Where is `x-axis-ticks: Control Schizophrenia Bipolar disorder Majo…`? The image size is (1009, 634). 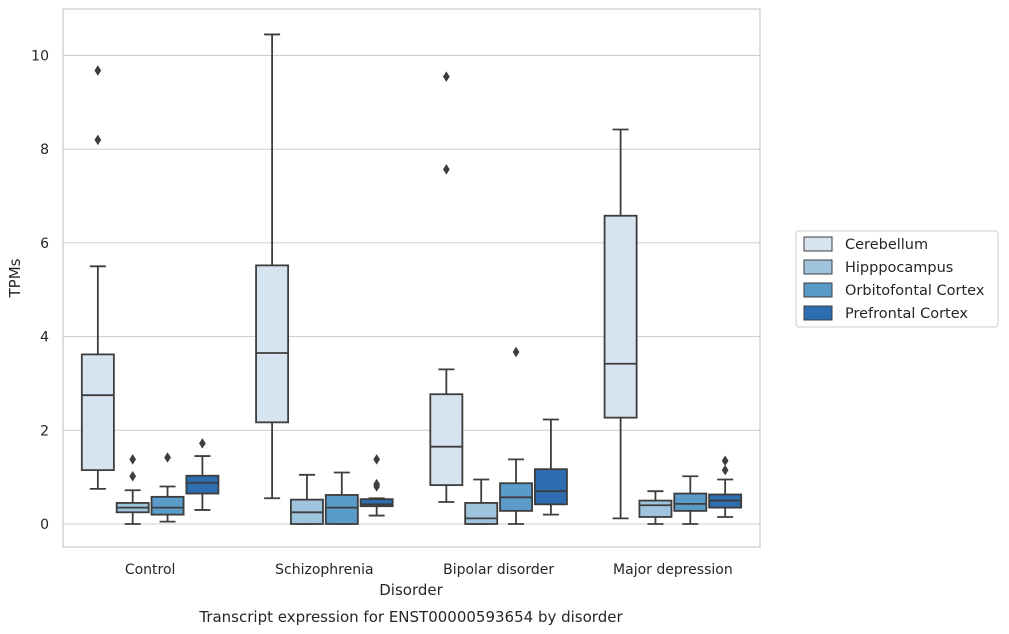
x-axis-ticks: Control Schizophrenia Bipolar disorder Majo… is located at coordinates (429, 570).